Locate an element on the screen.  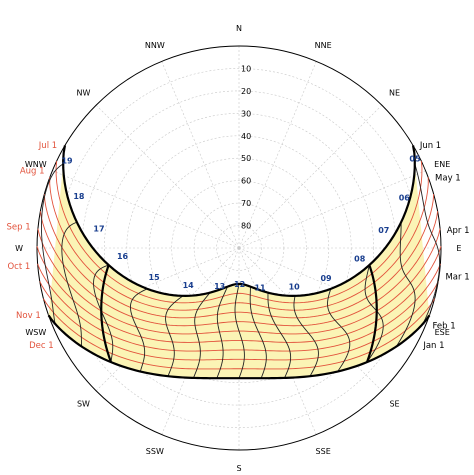
compass-label: WSW is located at coordinates (35, 332).